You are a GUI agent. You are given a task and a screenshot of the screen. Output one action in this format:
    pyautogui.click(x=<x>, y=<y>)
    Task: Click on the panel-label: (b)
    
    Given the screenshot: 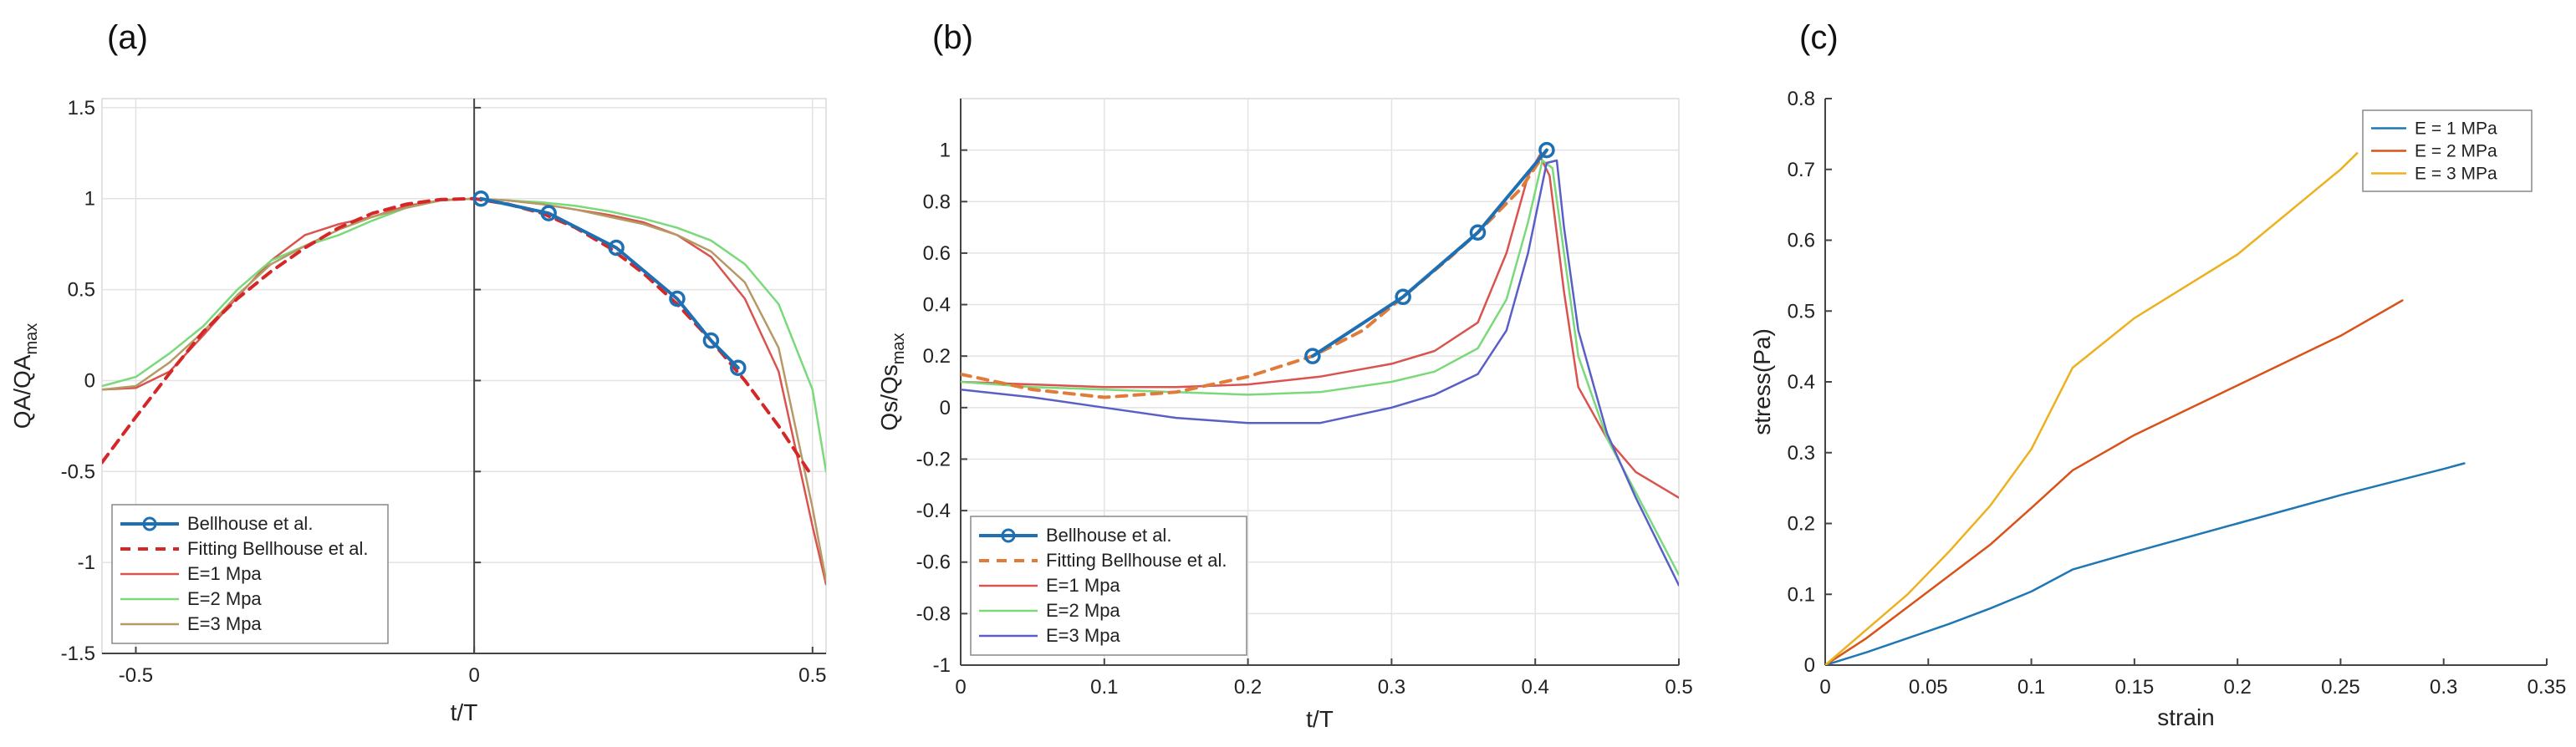 What is the action you would take?
    pyautogui.click(x=952, y=37)
    